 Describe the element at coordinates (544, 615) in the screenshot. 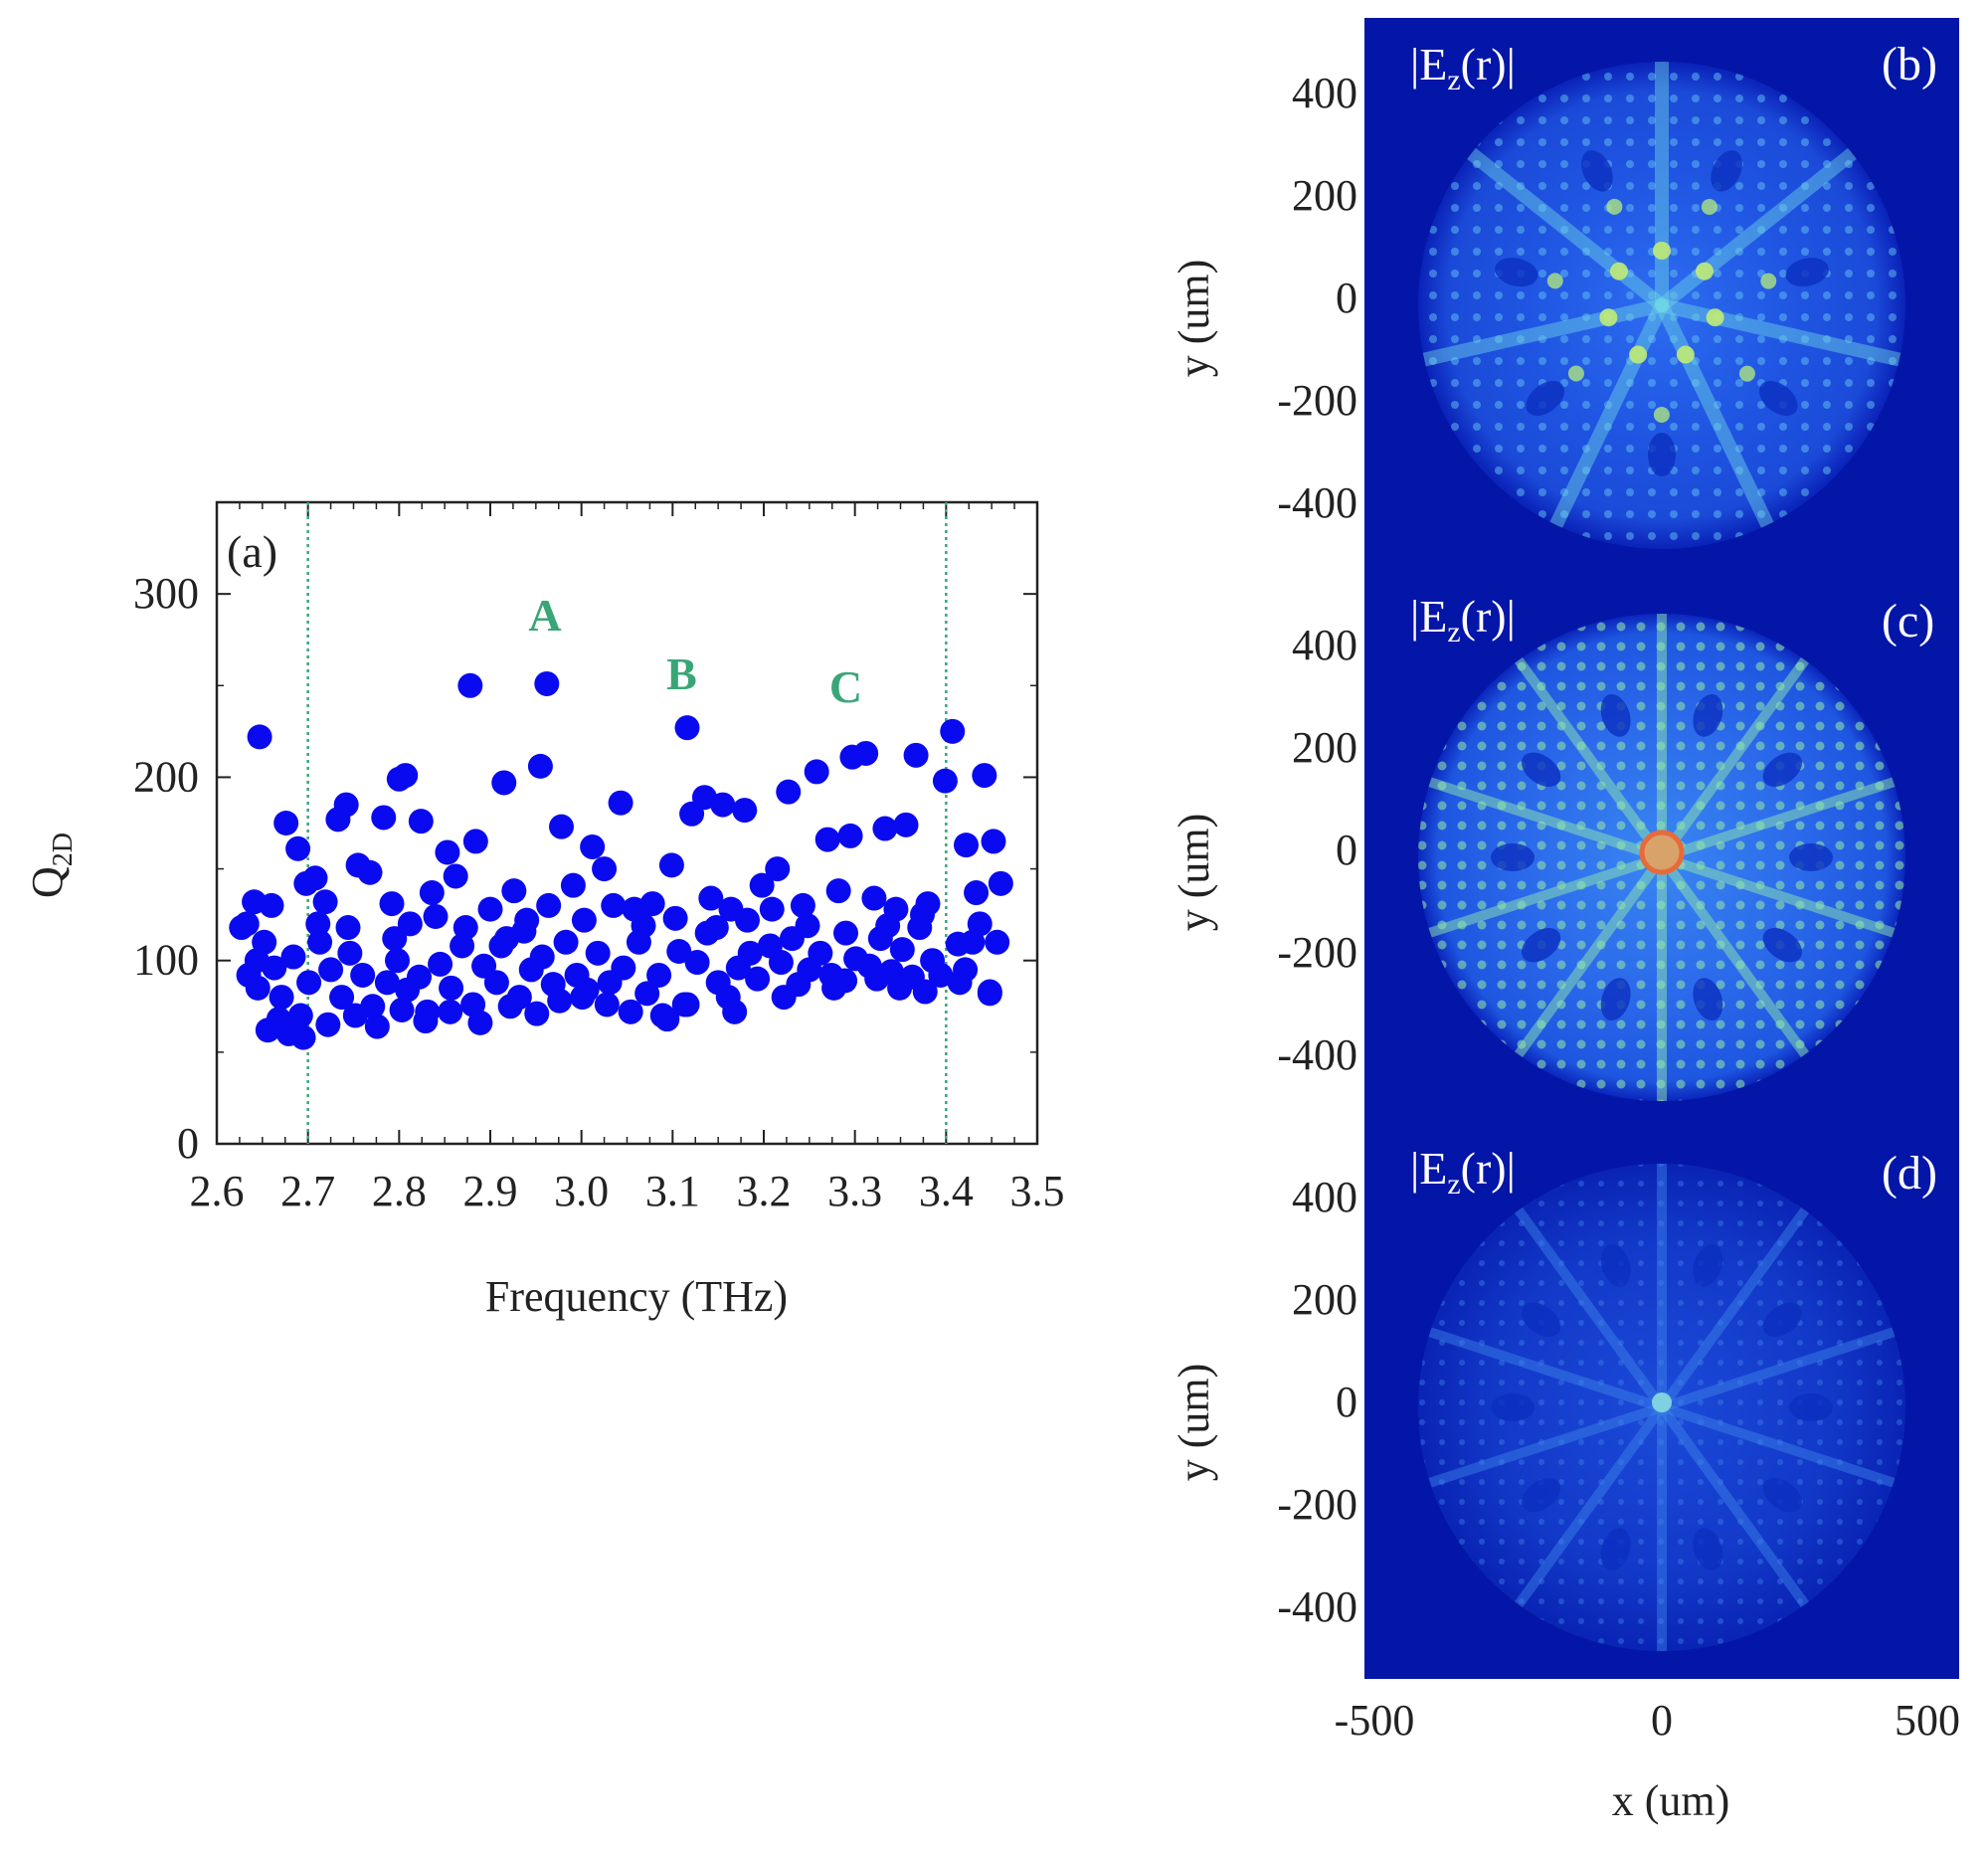

I see `annotation-label: A` at that location.